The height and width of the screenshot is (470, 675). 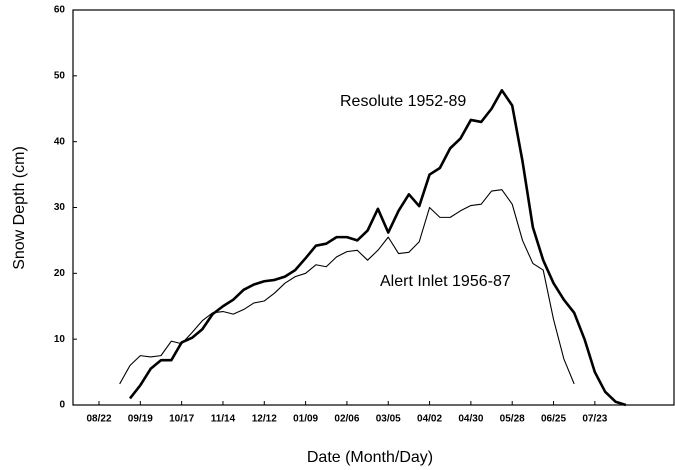 What do you see at coordinates (264, 419) in the screenshot?
I see `x-tick-label: 12/12` at bounding box center [264, 419].